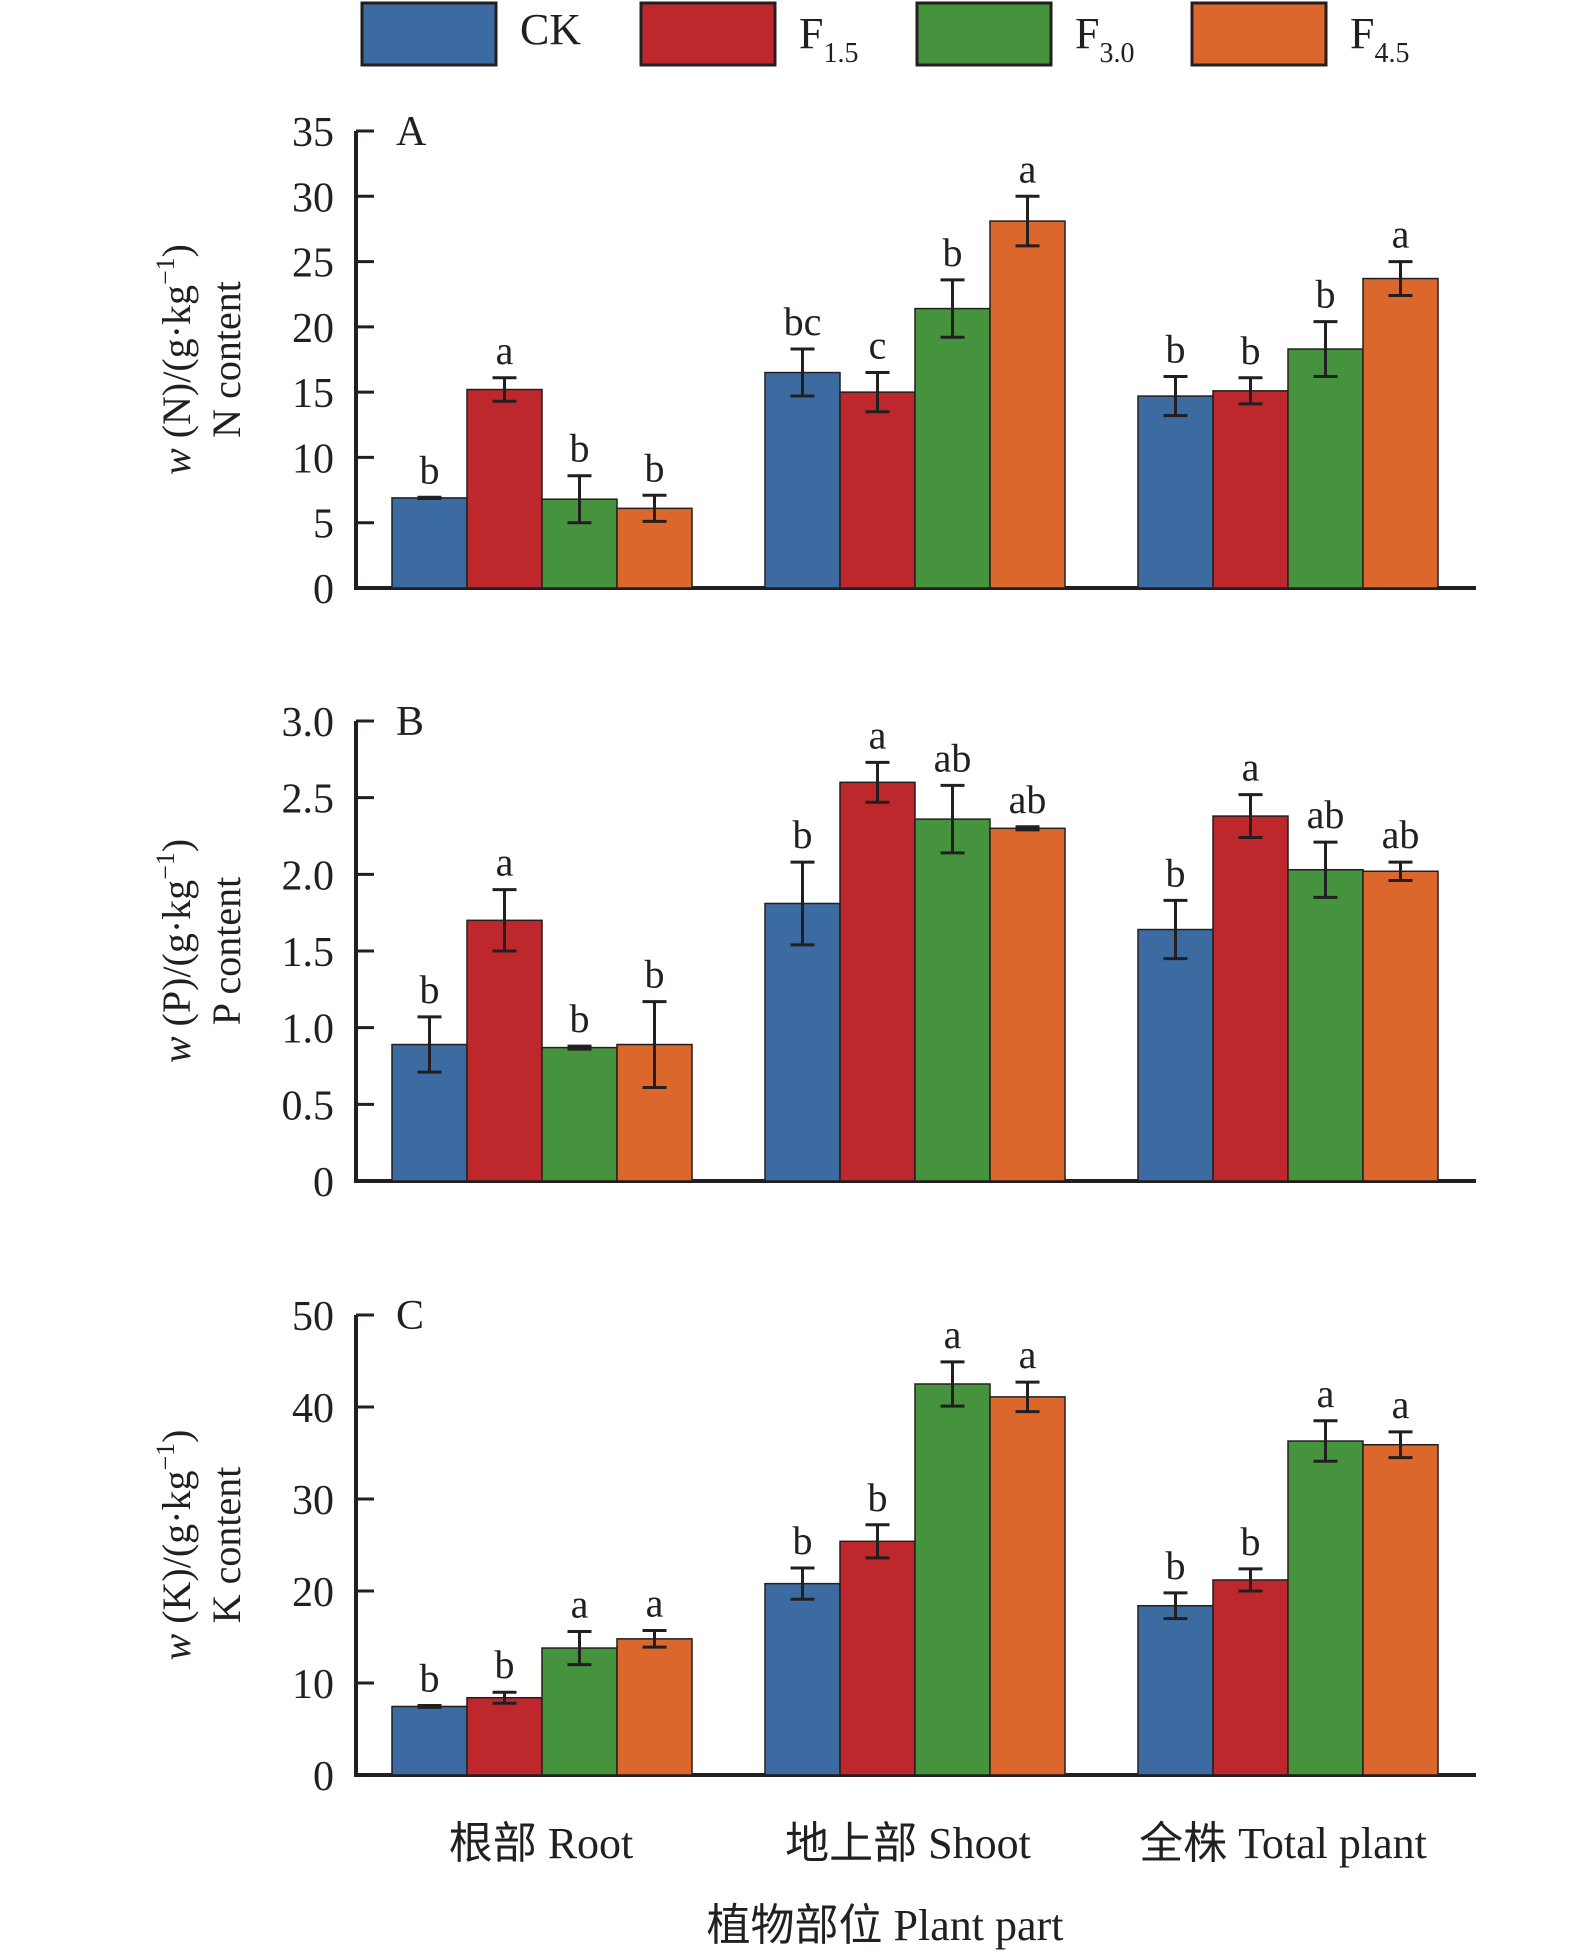 This screenshot has height=1958, width=1575. I want to click on legend-item-F3-0: F3.0, so click(1024, 35).